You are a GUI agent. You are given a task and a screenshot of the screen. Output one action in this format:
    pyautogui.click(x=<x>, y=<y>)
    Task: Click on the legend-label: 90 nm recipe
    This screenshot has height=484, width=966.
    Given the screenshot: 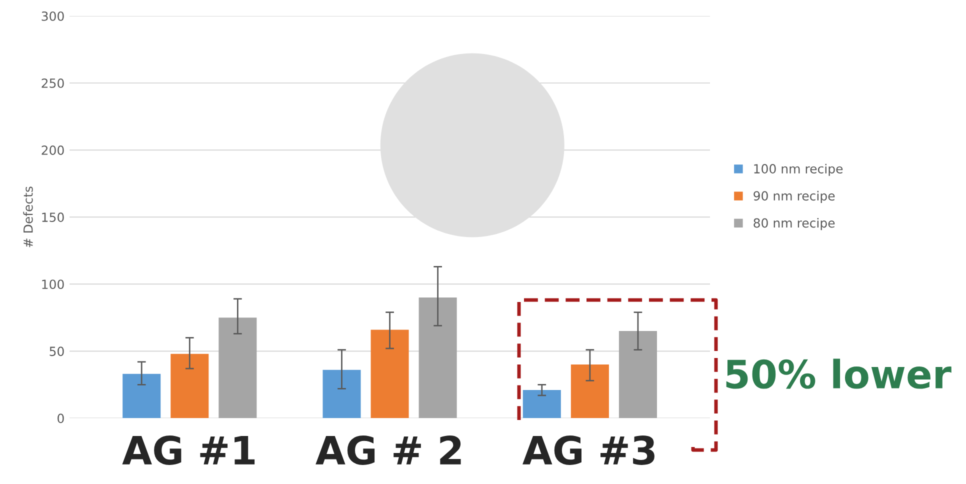 What is the action you would take?
    pyautogui.click(x=794, y=197)
    